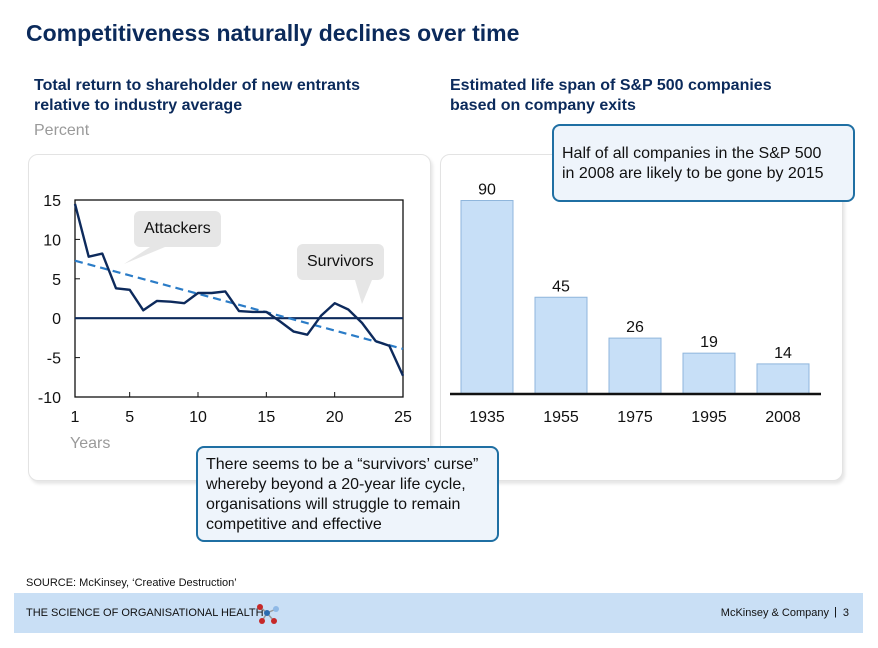 This screenshot has width=878, height=648. What do you see at coordinates (56, 280) in the screenshot?
I see `y-tick-label: 5` at bounding box center [56, 280].